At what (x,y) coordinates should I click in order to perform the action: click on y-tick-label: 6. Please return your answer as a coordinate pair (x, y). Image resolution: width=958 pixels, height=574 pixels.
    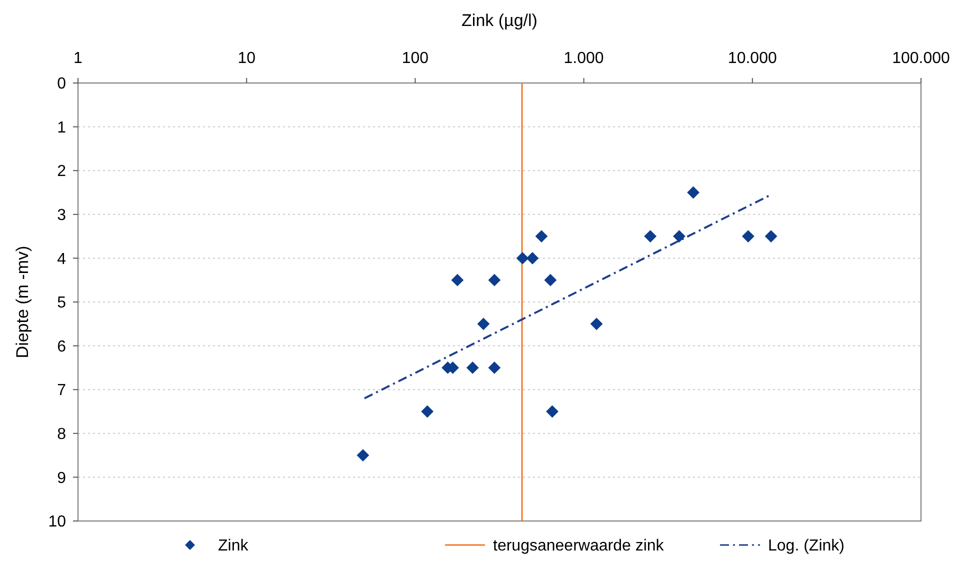
    Looking at the image, I should click on (61, 347).